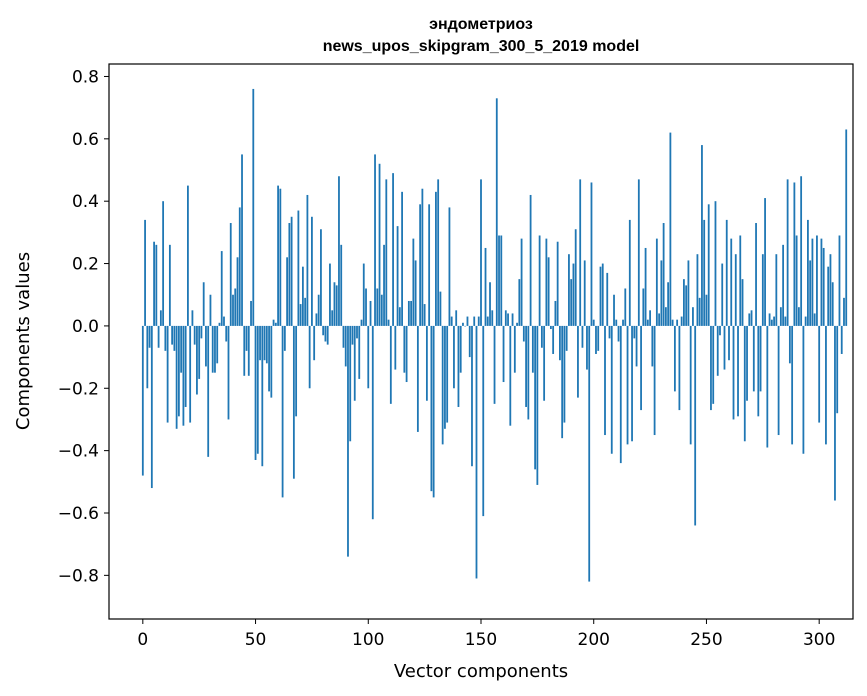  Describe the element at coordinates (78, 576) in the screenshot. I see `y-tick-label: −0.8` at that location.